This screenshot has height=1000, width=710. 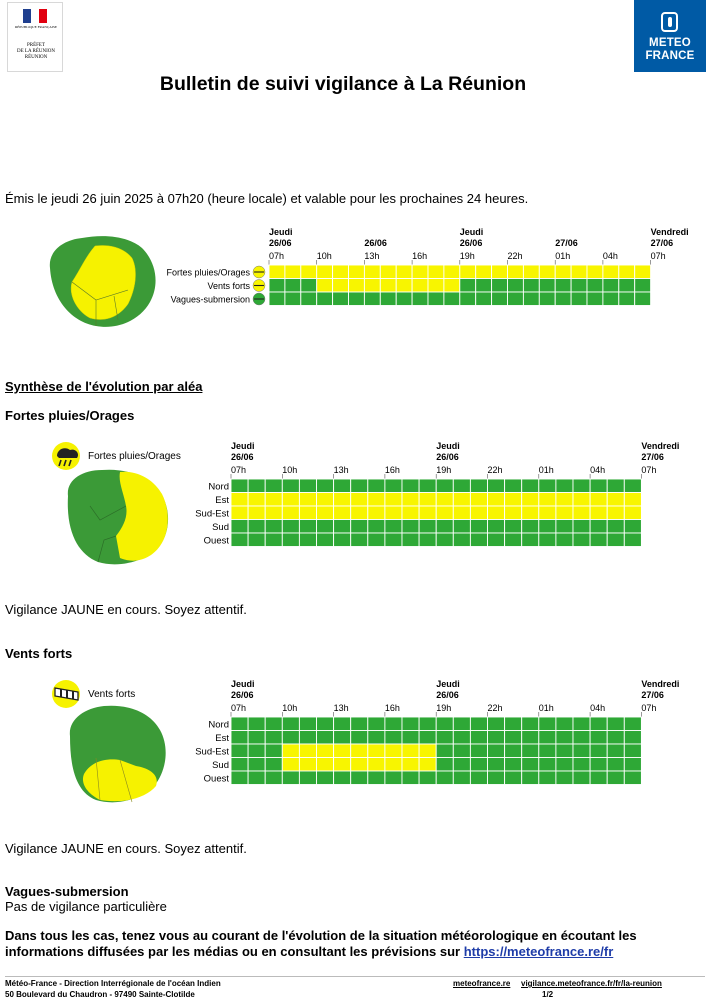 What do you see at coordinates (36, 51) in the screenshot?
I see `prefect-text: PRÉFET DE LA RÉUNION RÉUNION` at bounding box center [36, 51].